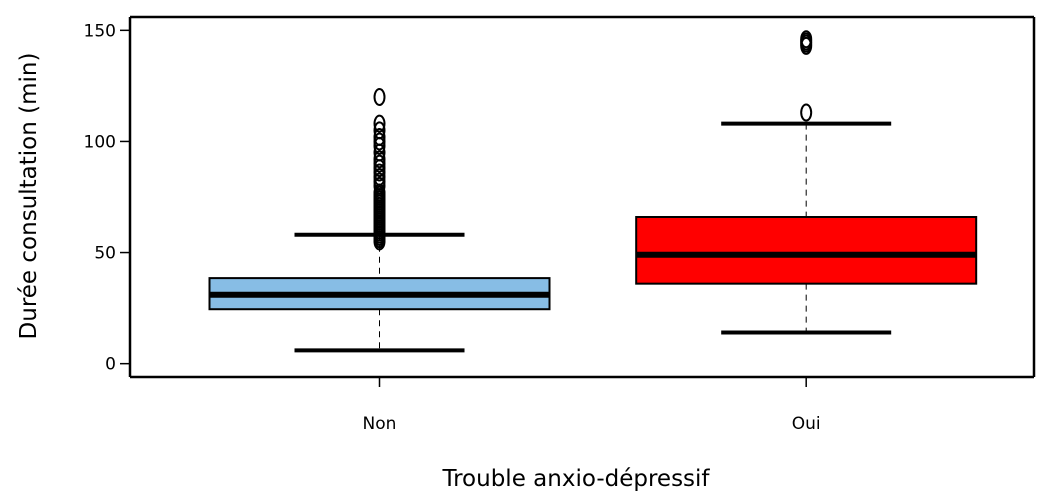  I want to click on y-axis-title: Durée consultation (min), so click(29, 196).